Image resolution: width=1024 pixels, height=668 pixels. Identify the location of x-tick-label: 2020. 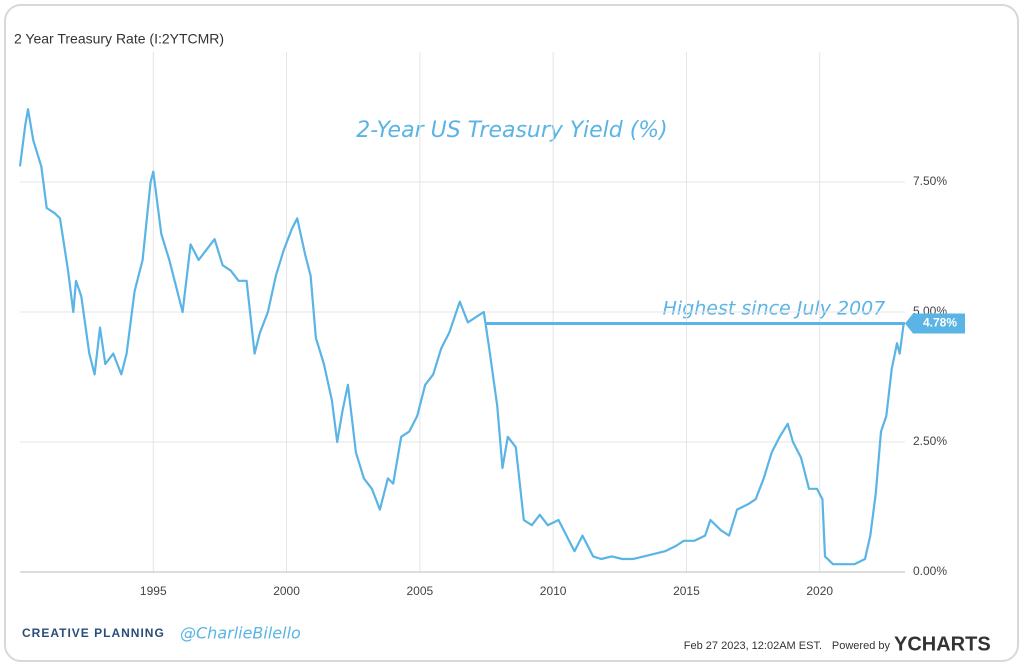
(819, 591).